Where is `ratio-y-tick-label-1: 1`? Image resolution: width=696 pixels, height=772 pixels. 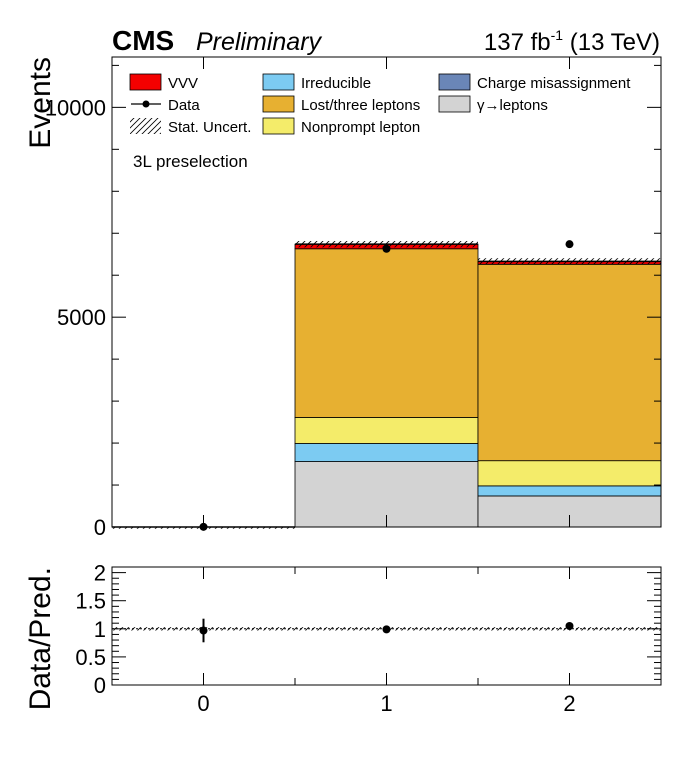 ratio-y-tick-label-1: 1 is located at coordinates (100, 629).